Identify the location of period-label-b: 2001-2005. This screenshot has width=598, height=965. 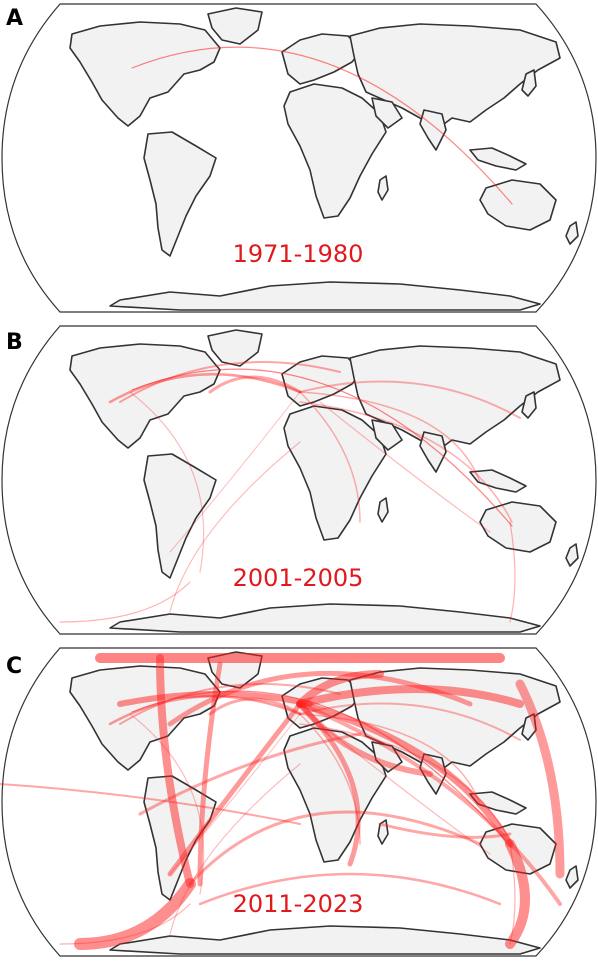
(298, 578).